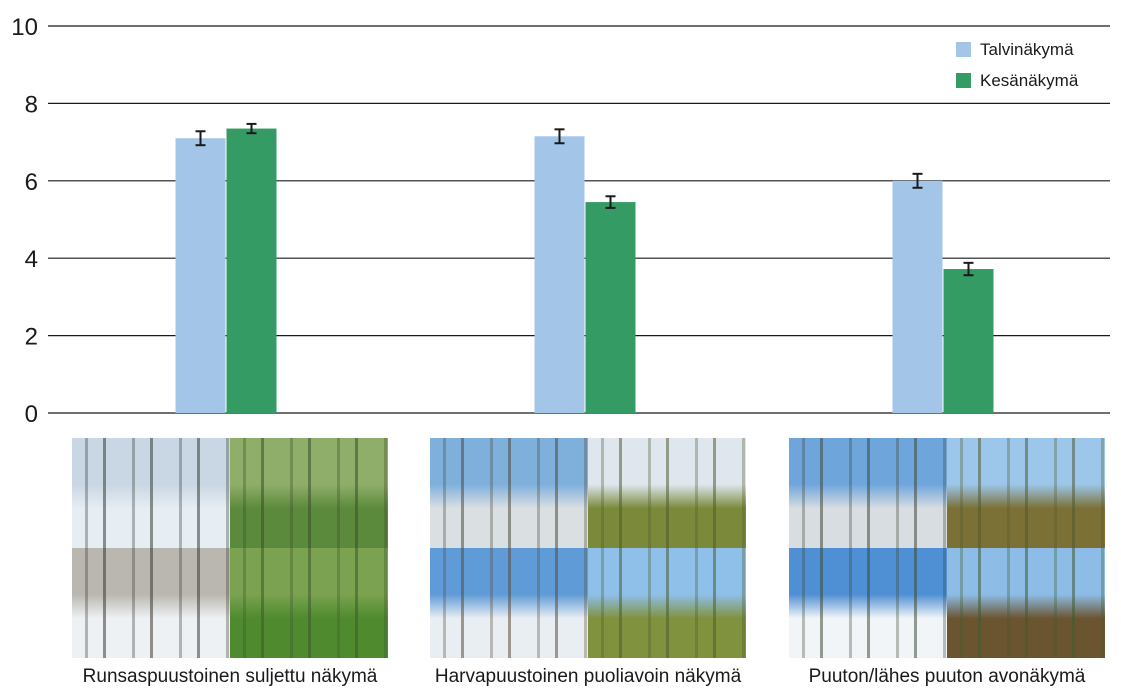  What do you see at coordinates (509, 493) in the screenshot?
I see `photo-tile-winter-sparse-pines` at bounding box center [509, 493].